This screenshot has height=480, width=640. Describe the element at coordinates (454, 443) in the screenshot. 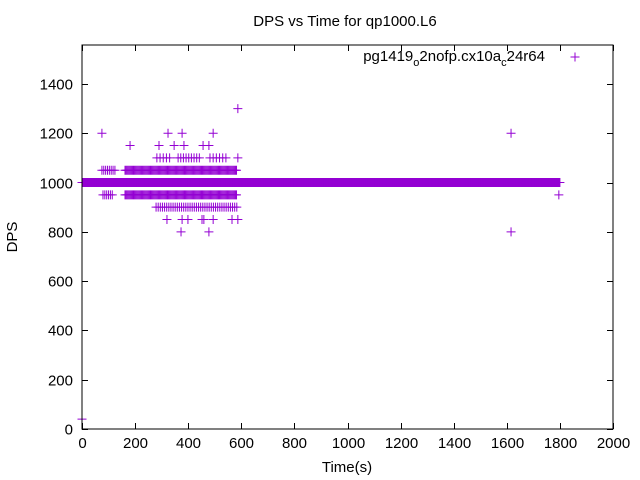

I see `x-tick-label: 1400` at that location.